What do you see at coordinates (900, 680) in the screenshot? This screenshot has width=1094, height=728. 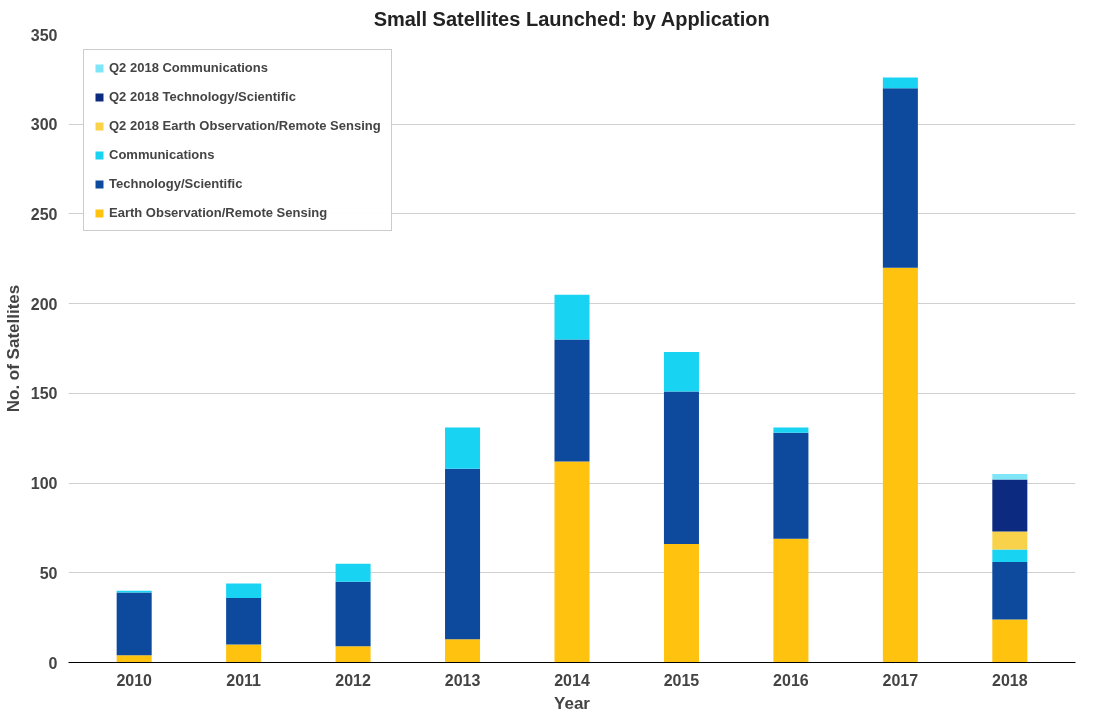 I see `x-tick-label: 2017` at bounding box center [900, 680].